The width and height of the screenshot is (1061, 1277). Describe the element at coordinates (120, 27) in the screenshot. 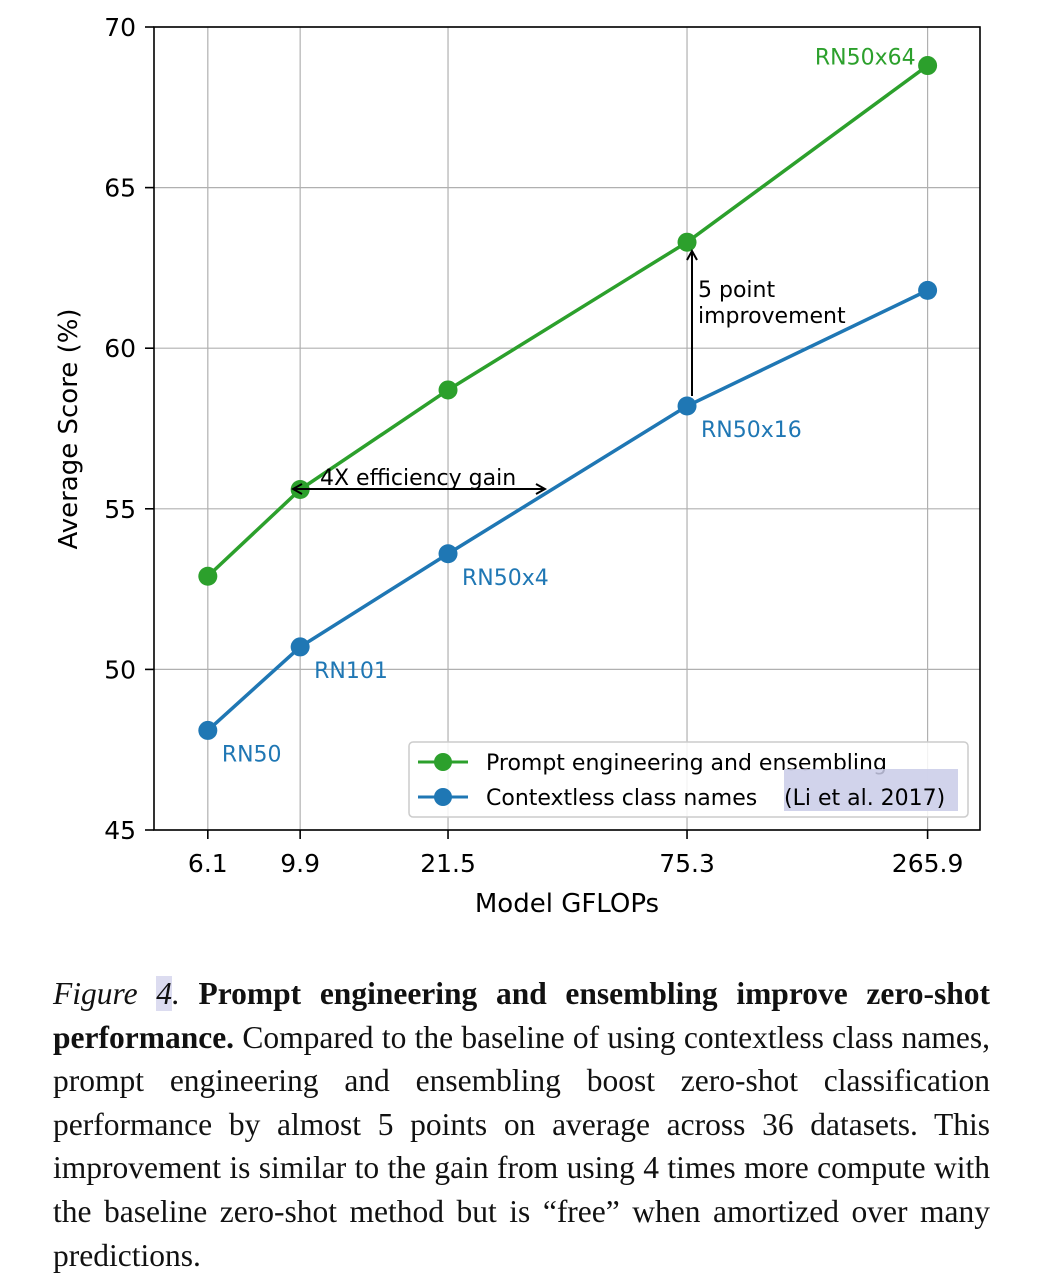

I see `y-tick-label: 70` at that location.